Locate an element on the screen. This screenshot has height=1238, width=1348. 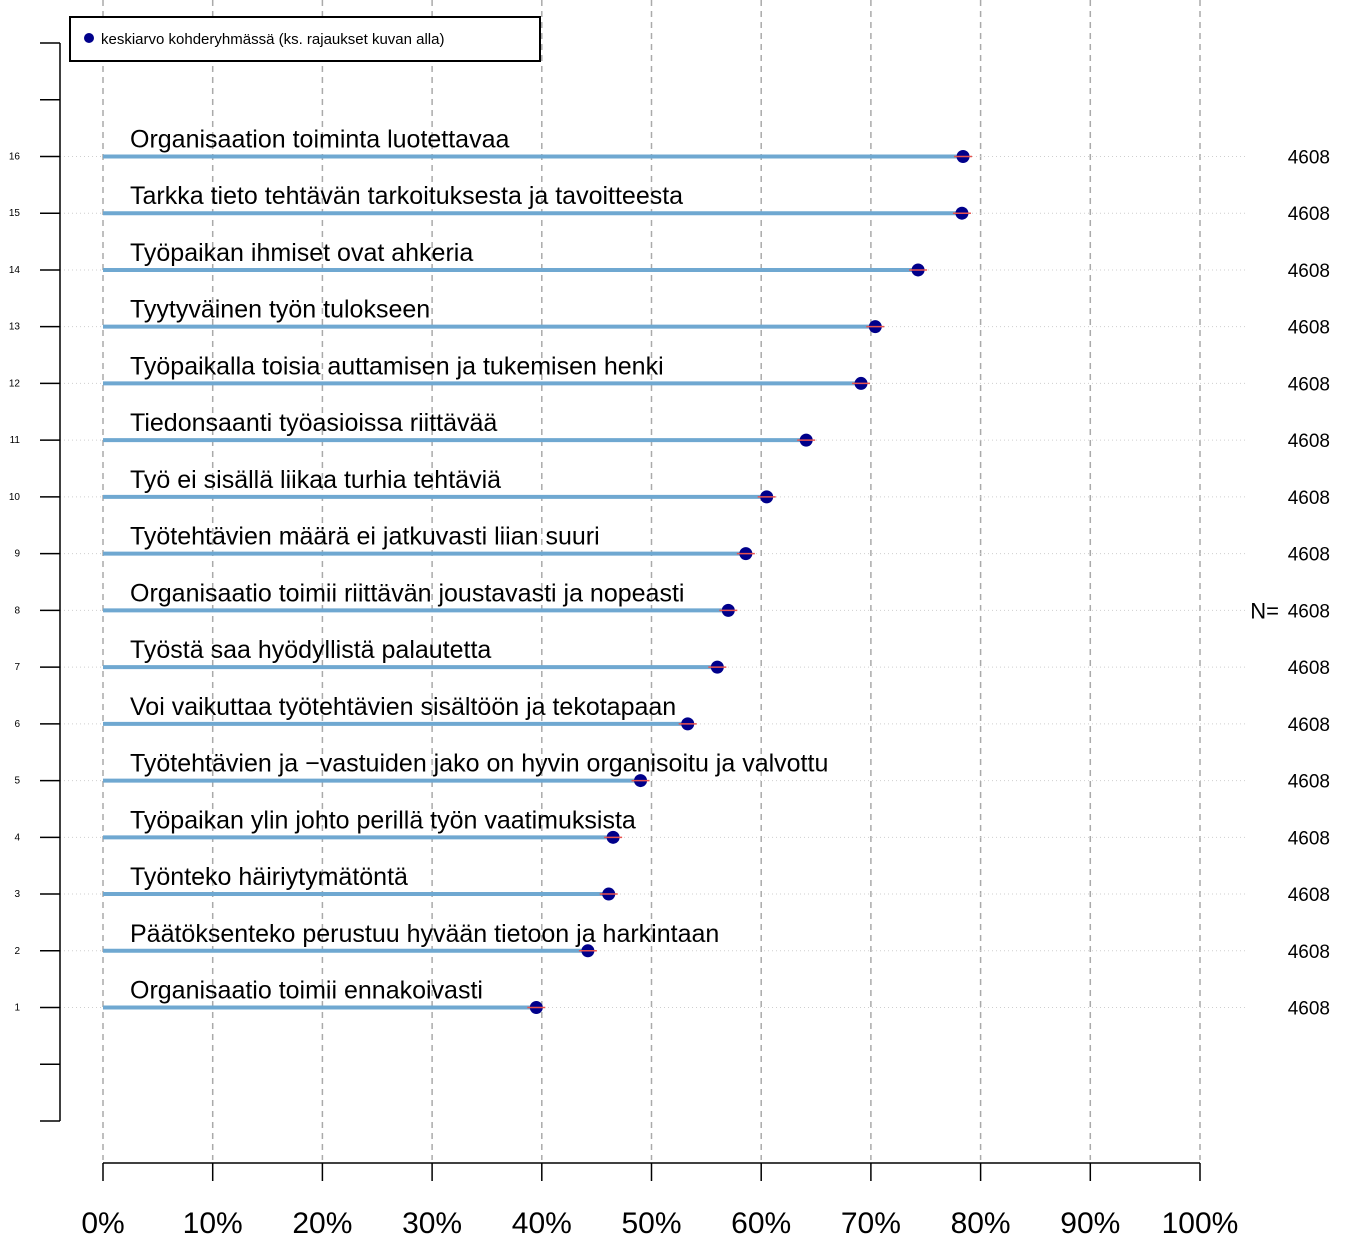
y-tick-label: 15 is located at coordinates (15, 213).